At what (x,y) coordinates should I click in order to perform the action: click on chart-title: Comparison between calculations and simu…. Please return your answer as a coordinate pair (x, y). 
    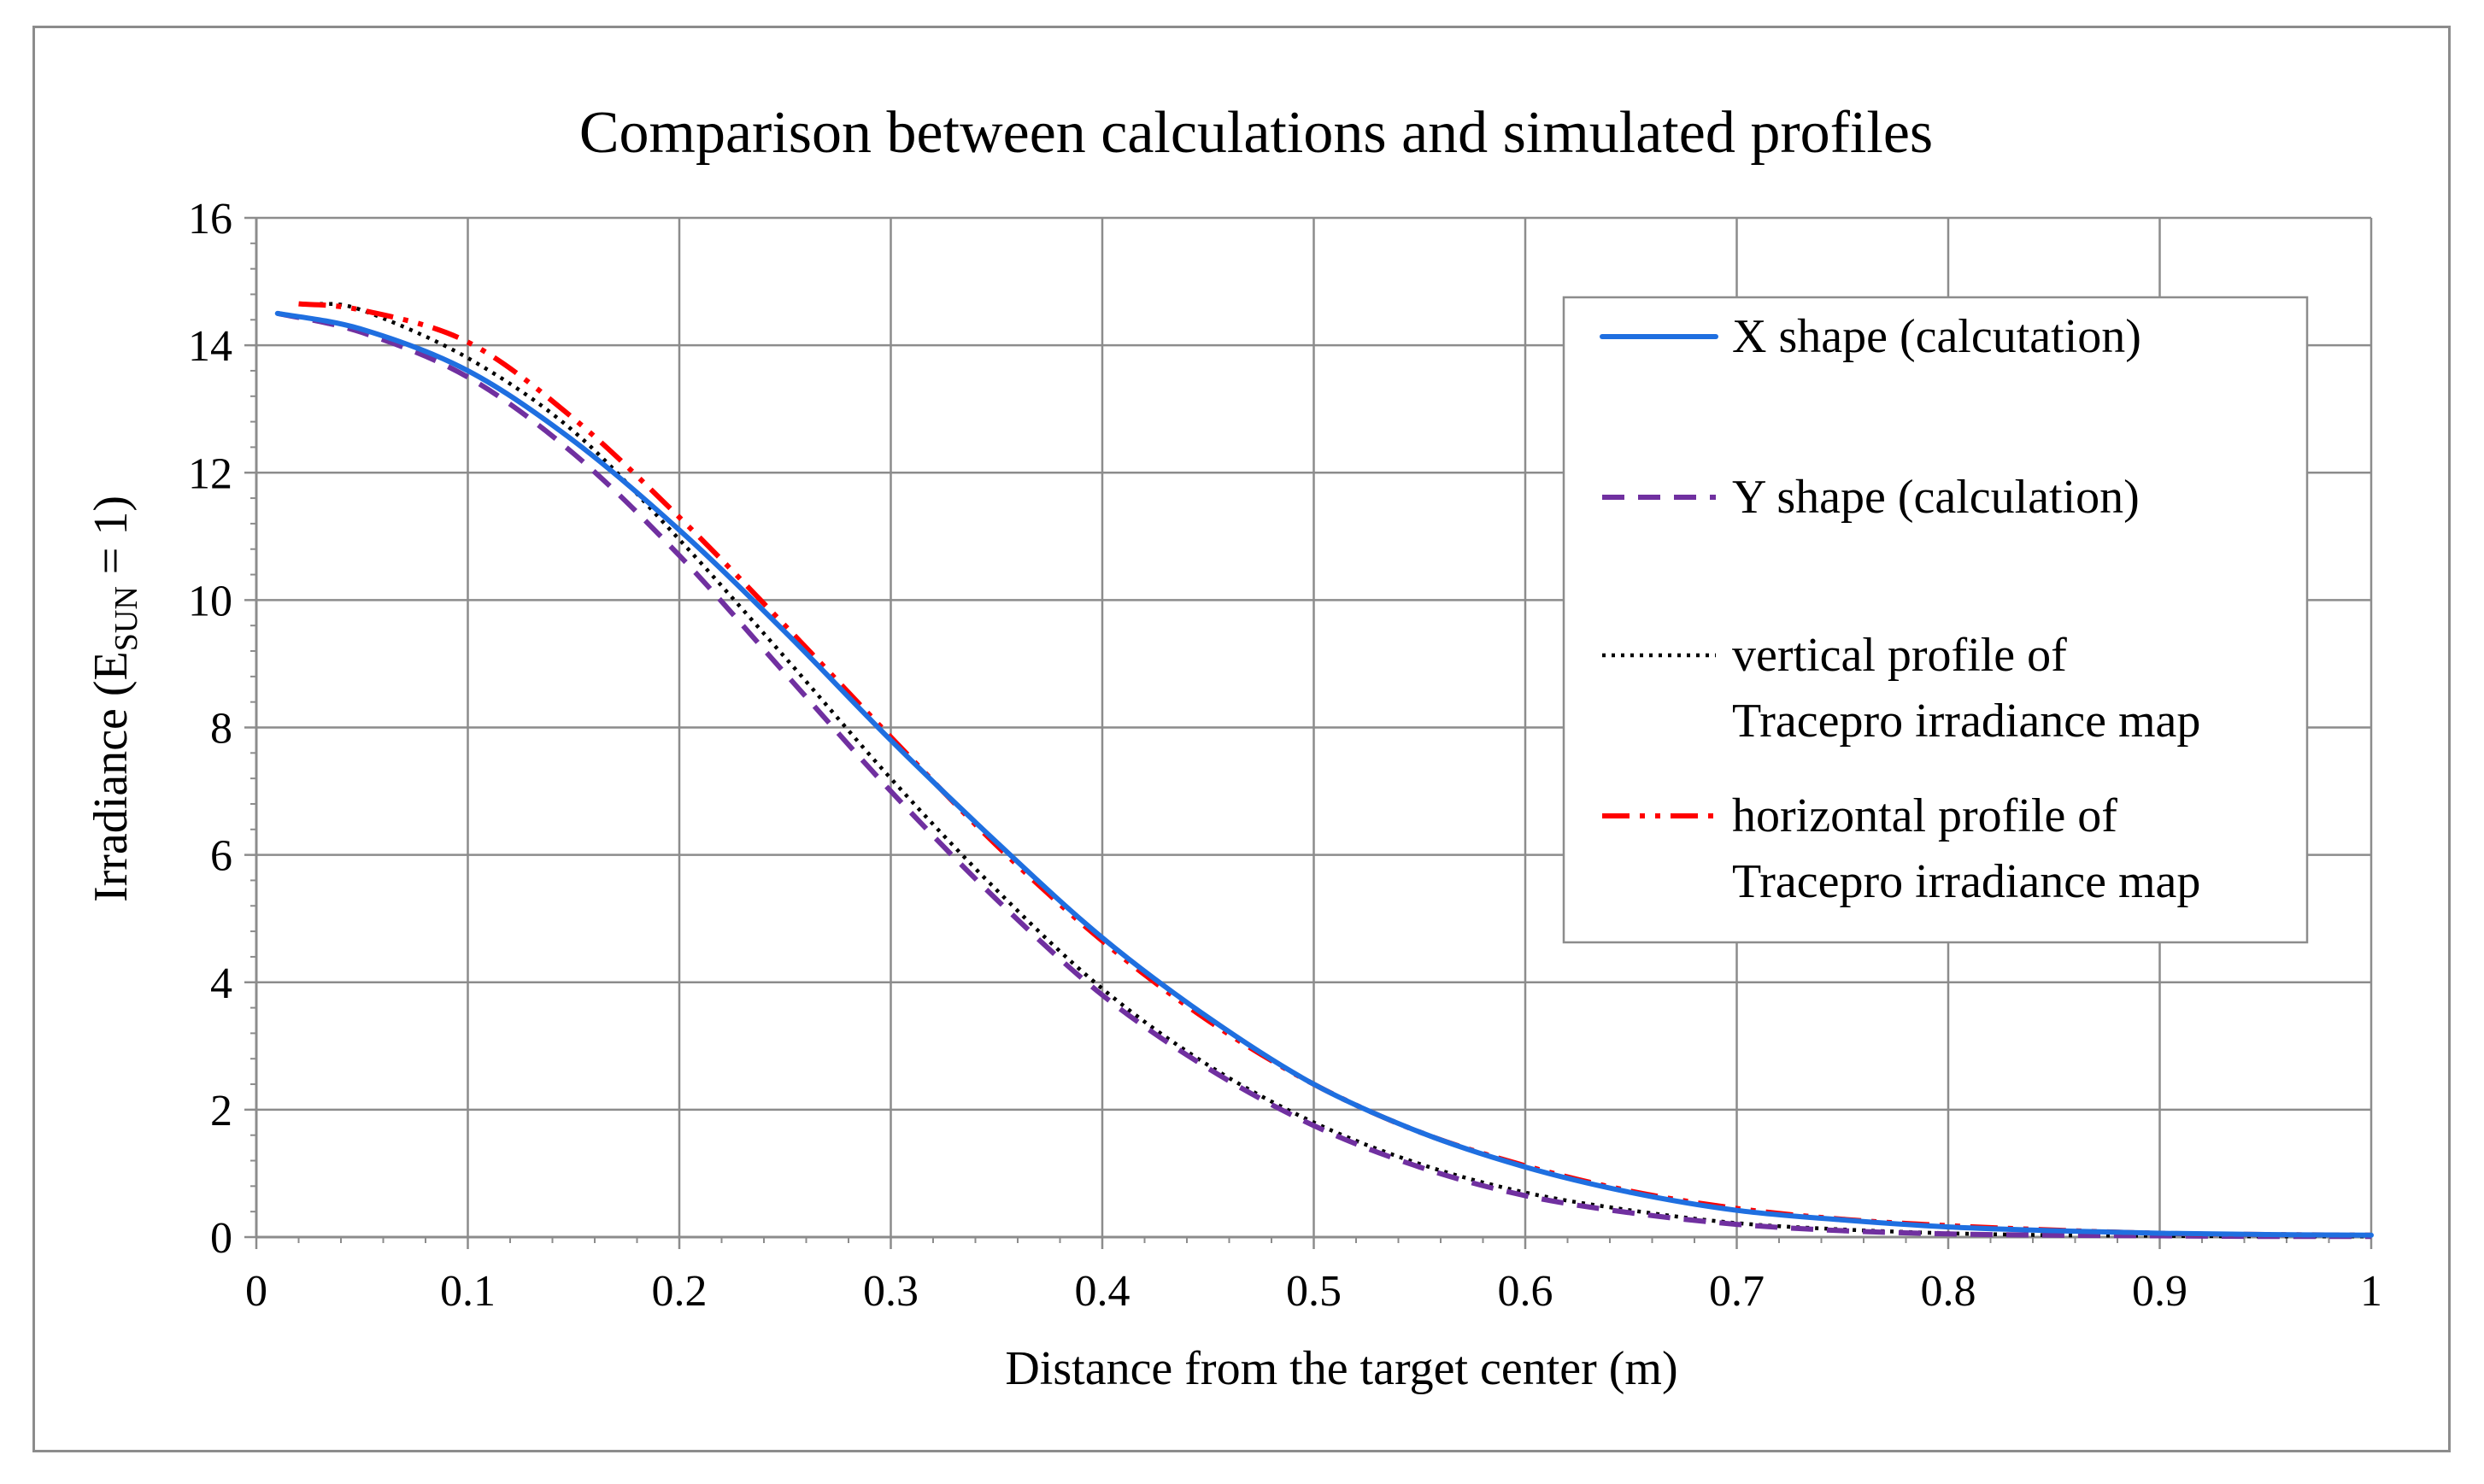
    Looking at the image, I should click on (1256, 133).